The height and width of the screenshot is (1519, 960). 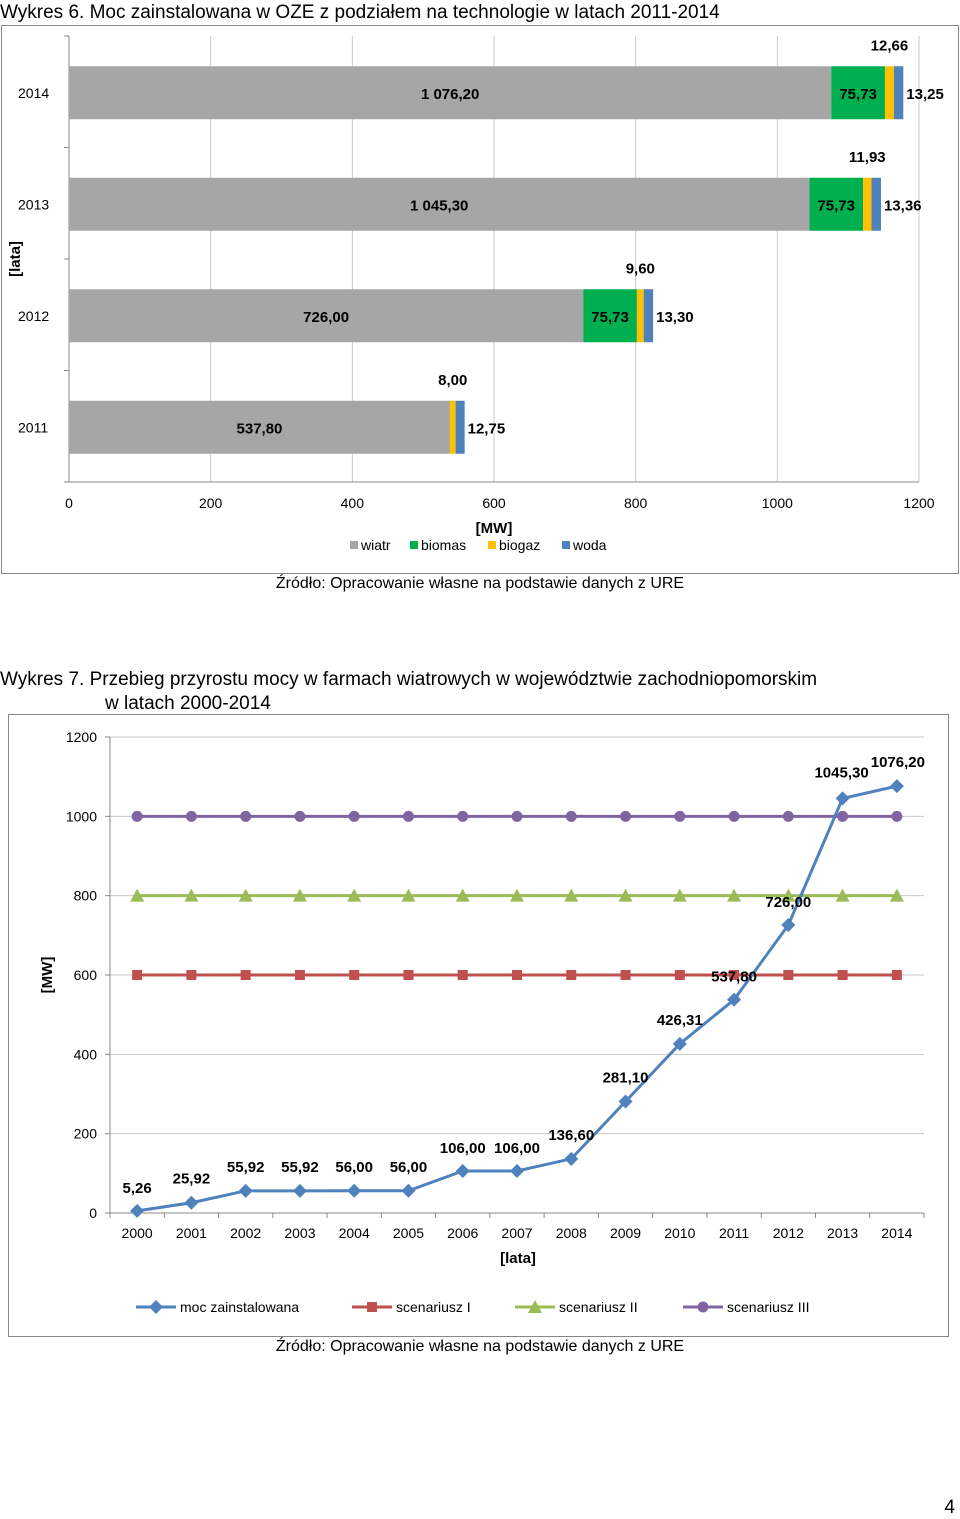 I want to click on chart2-data-label: 5,26, so click(x=137, y=1188).